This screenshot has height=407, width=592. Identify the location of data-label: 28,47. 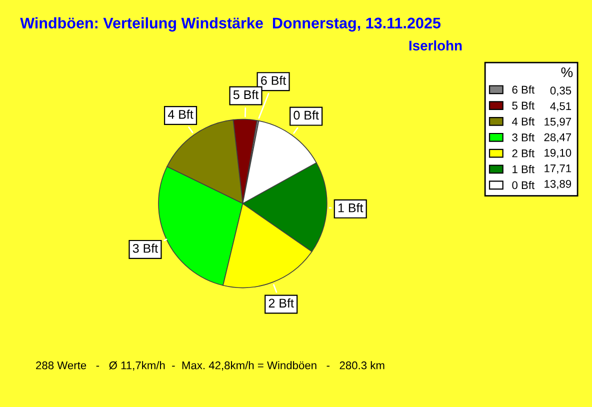
(558, 137).